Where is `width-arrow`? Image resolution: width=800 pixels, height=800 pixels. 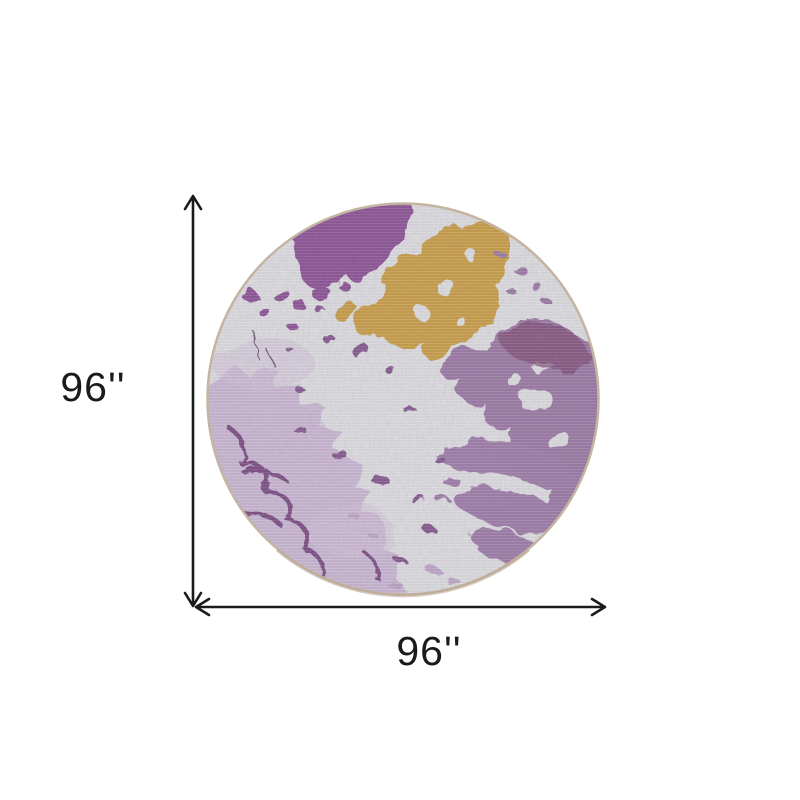 width-arrow is located at coordinates (400, 607).